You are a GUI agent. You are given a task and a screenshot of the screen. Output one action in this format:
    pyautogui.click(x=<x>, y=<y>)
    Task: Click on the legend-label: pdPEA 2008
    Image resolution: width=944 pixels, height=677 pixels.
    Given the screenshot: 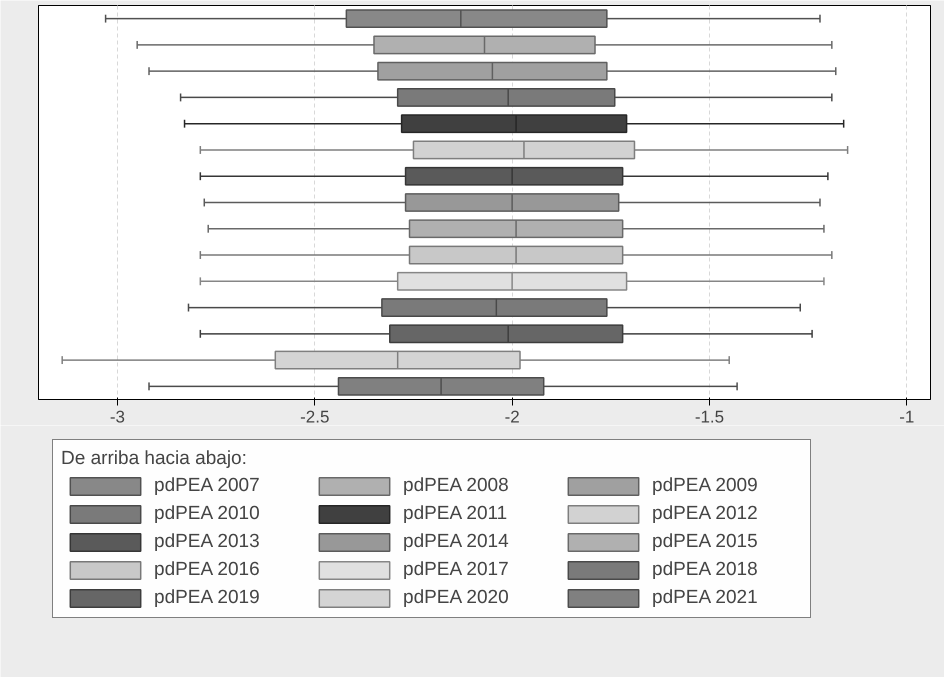 What is the action you would take?
    pyautogui.click(x=456, y=486)
    